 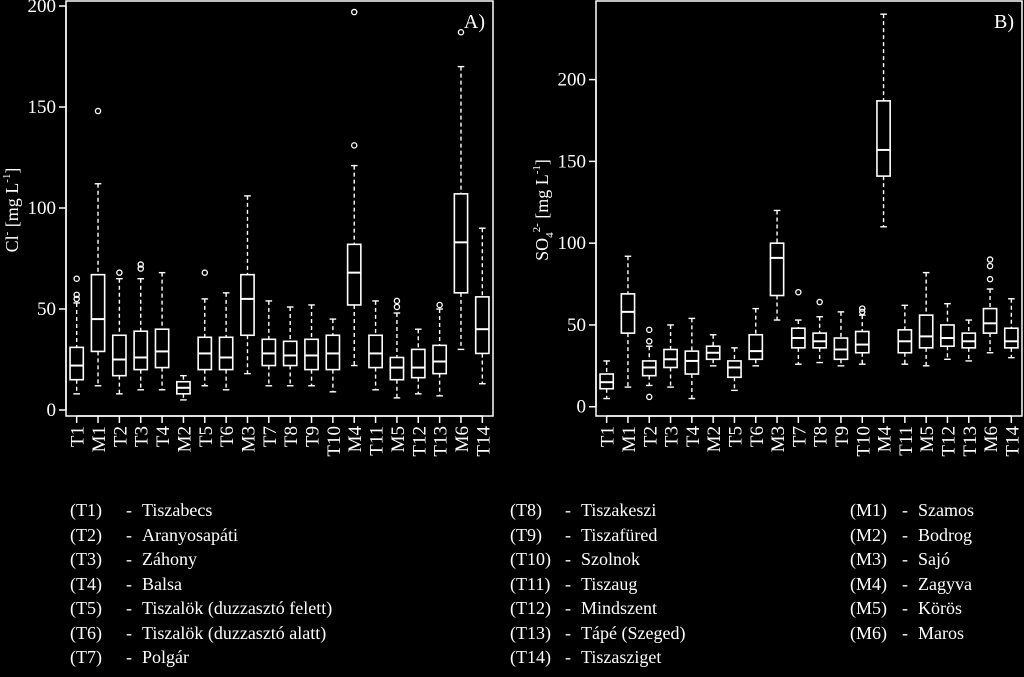 I want to click on legend-code: (M2), so click(x=868, y=534).